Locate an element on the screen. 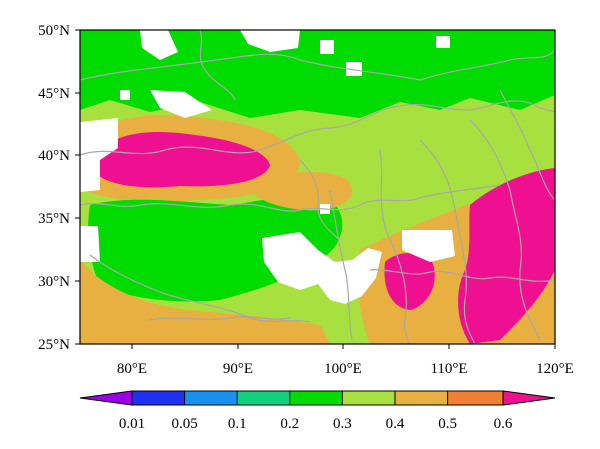 The image size is (600, 449). colorbar-labels: 0.01 0.05 0.1 0.2 0.3 0.4 0.5 0.6 is located at coordinates (316, 424).